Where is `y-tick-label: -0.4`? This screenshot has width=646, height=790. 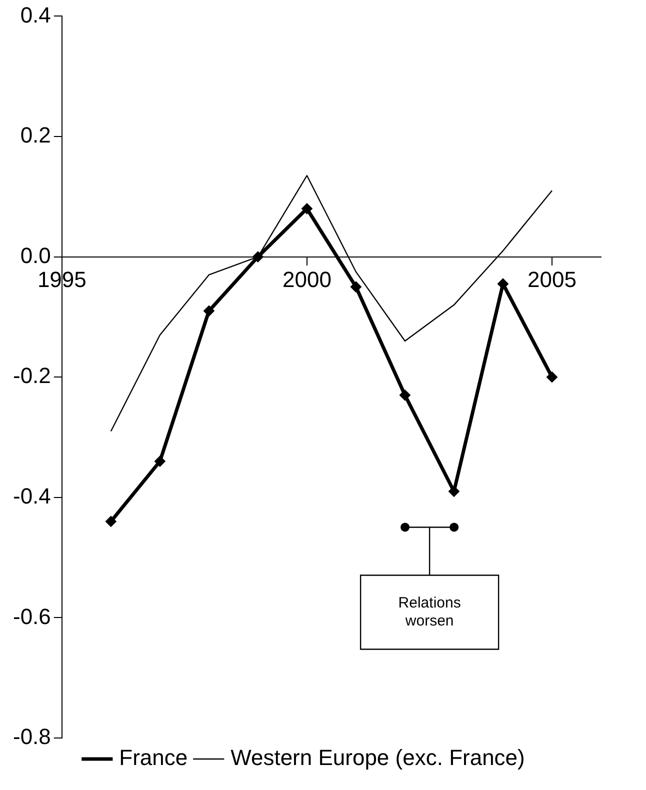
y-tick-label: -0.4 is located at coordinates (31, 495).